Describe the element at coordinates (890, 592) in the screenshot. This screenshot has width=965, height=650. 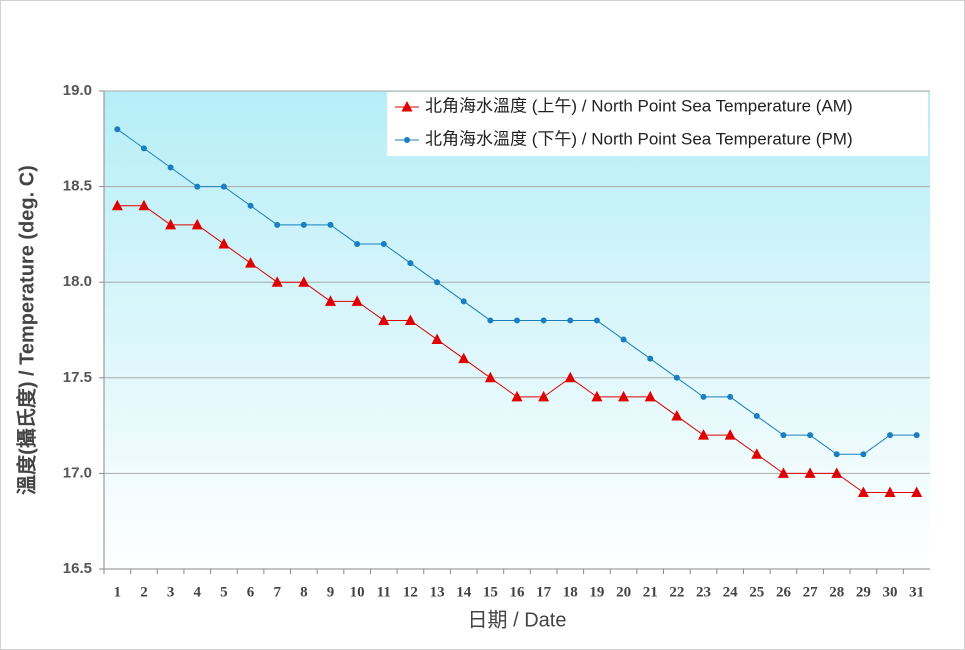
I see `x-tick-label: 30` at that location.